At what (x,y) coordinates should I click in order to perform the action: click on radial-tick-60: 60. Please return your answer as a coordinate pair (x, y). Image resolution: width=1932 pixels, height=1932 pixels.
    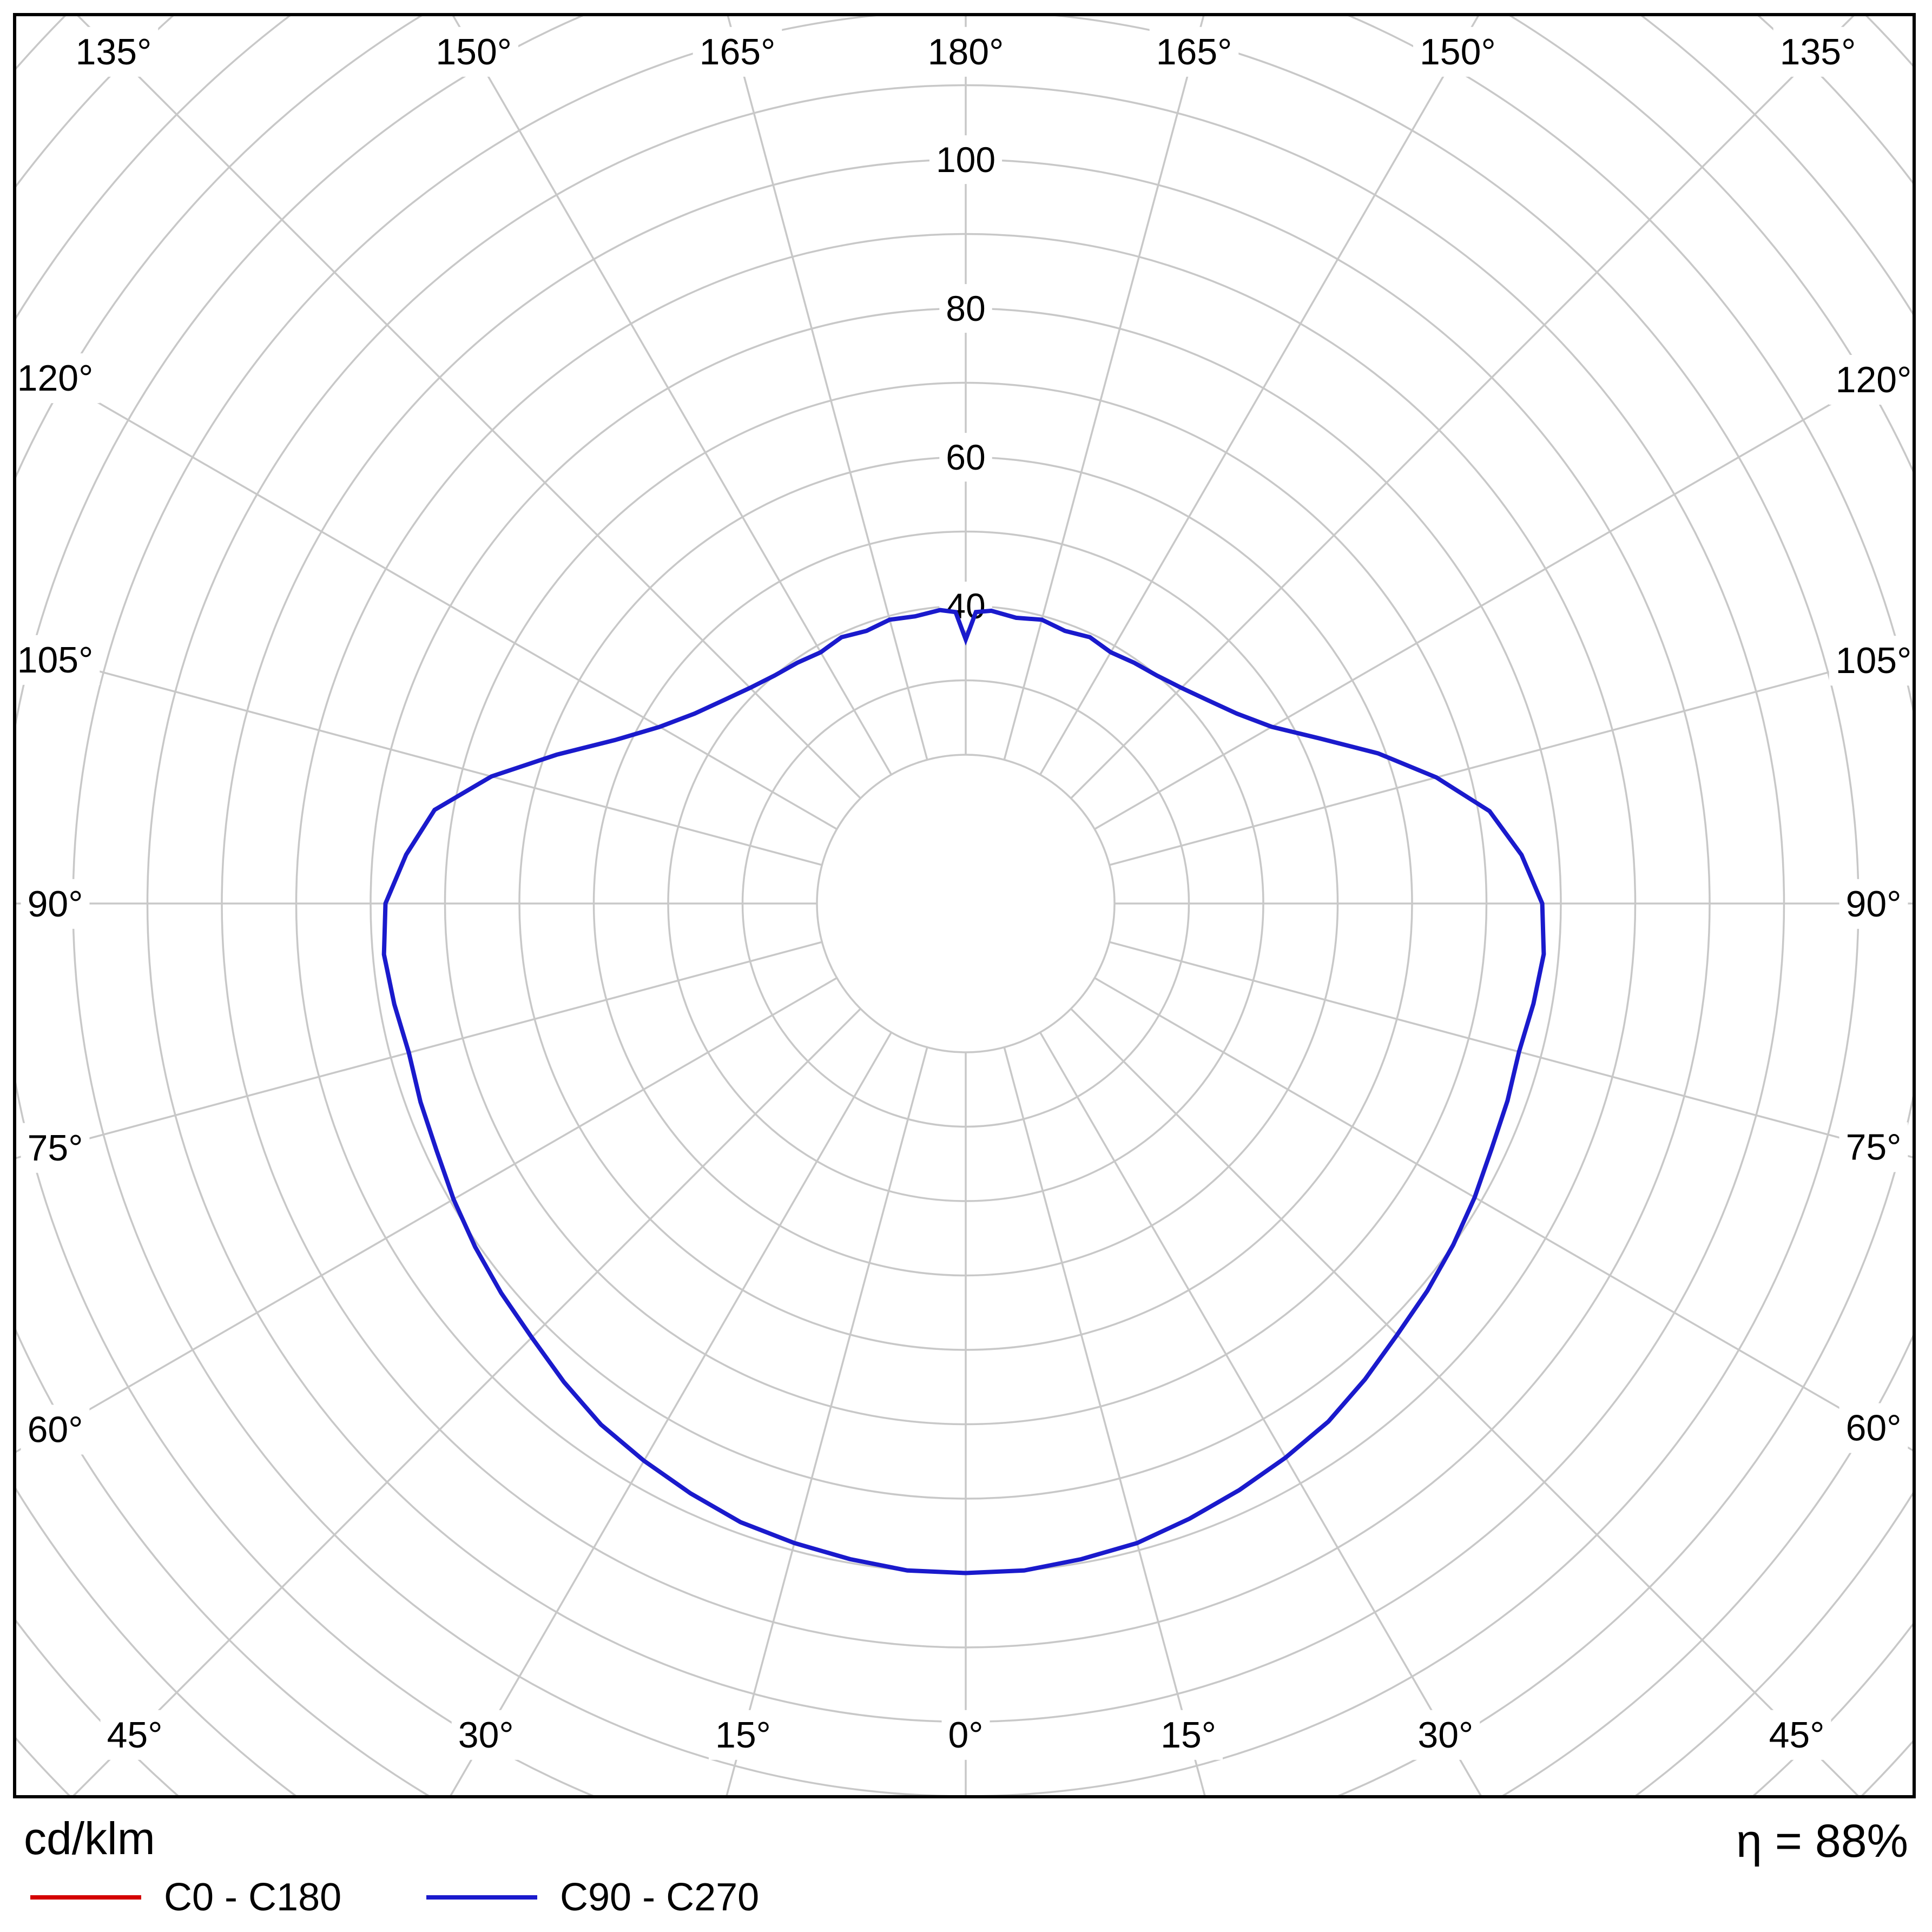
    Looking at the image, I should click on (965, 457).